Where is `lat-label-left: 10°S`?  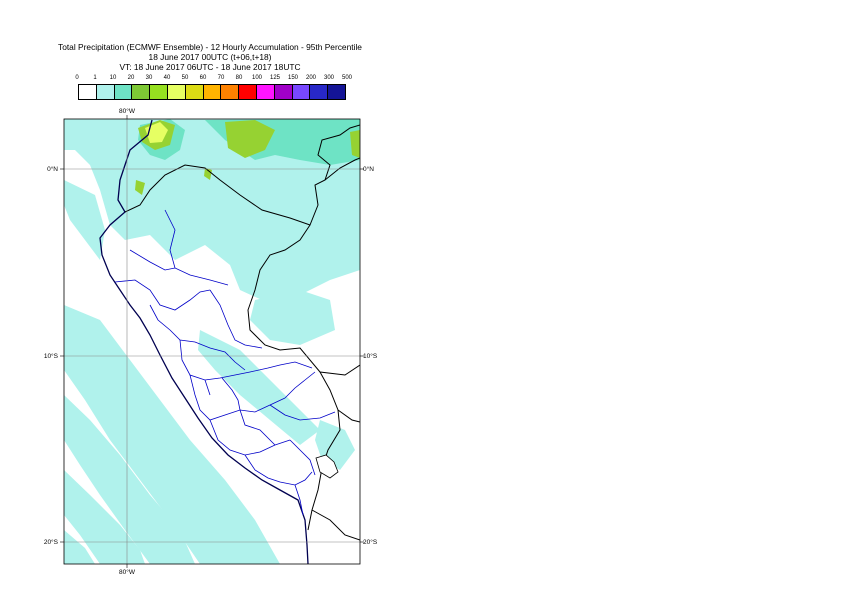
lat-label-left: 10°S is located at coordinates (51, 356).